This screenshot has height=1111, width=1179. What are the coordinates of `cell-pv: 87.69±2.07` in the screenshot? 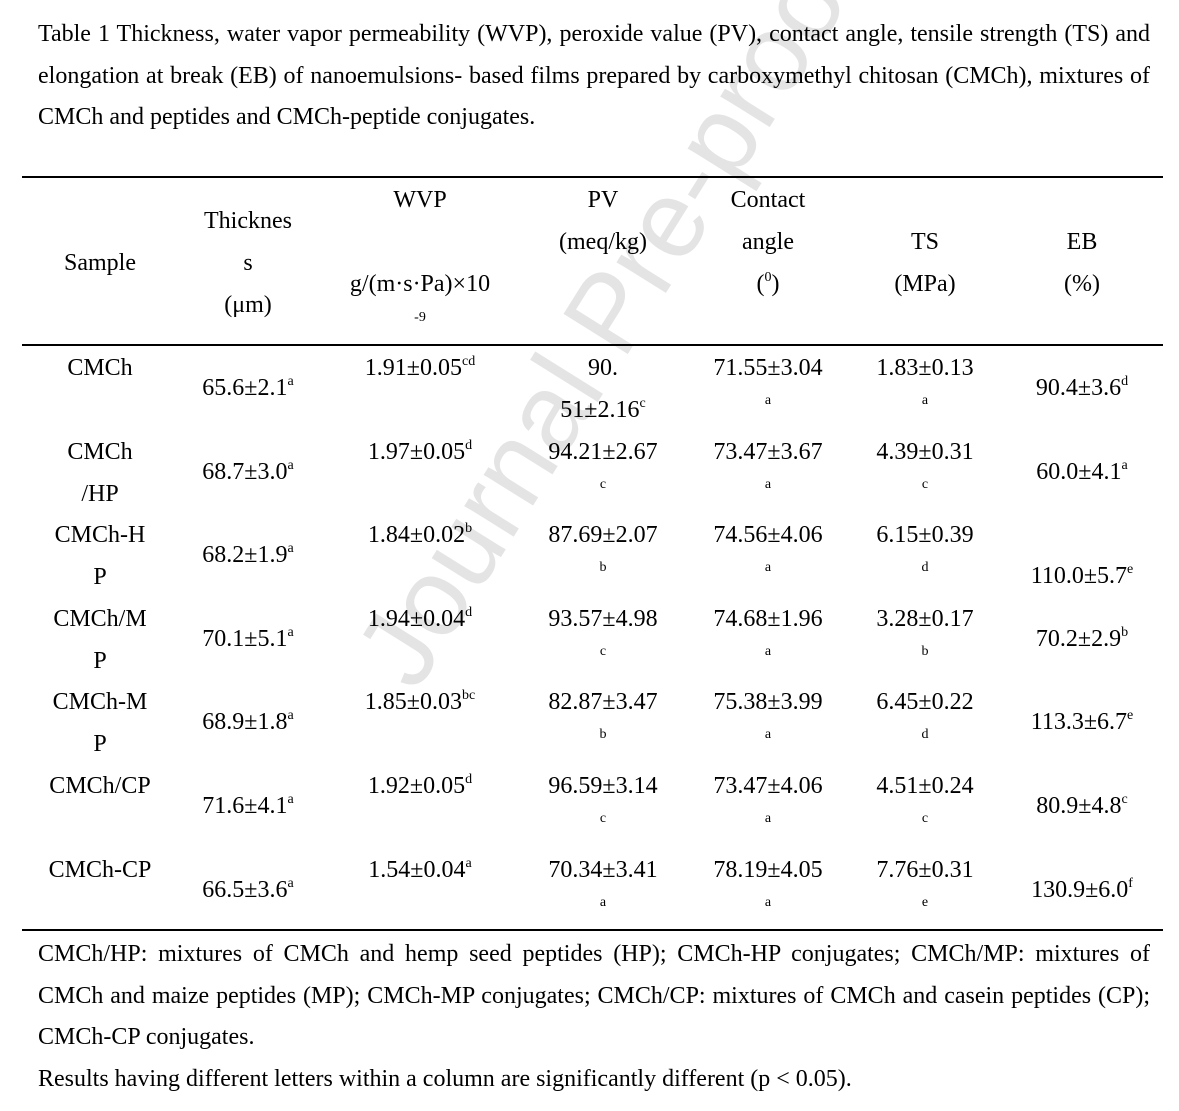 It's located at (603, 535).